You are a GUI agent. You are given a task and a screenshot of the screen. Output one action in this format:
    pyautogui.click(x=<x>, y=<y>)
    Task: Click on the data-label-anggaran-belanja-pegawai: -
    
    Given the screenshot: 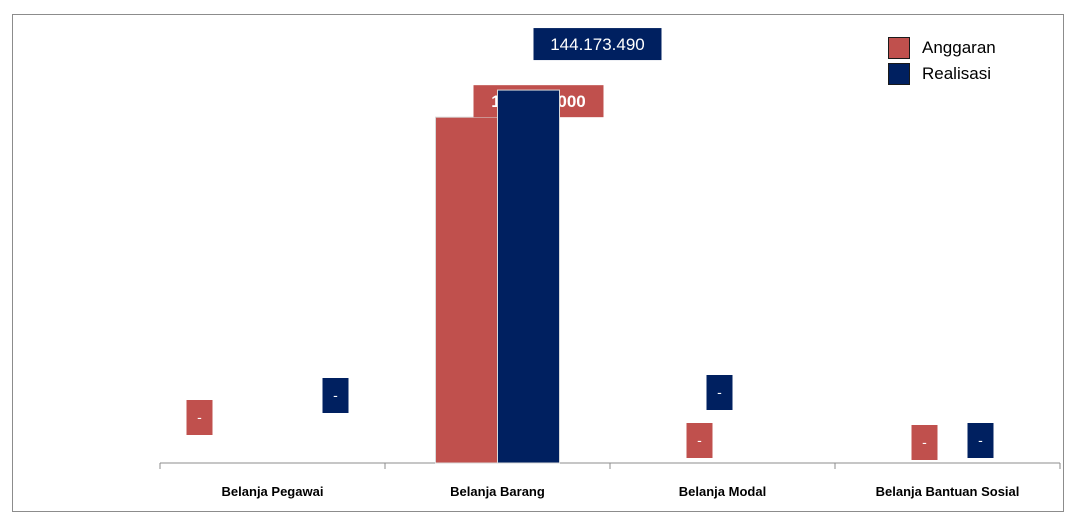 What is the action you would take?
    pyautogui.click(x=199, y=417)
    